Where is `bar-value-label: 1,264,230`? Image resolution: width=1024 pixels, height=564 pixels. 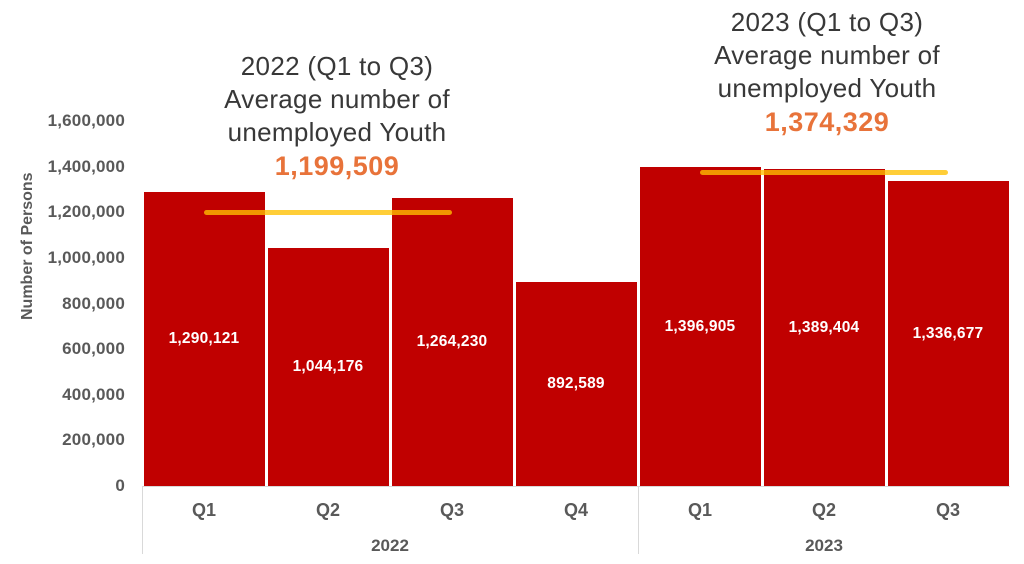 bar-value-label: 1,264,230 is located at coordinates (452, 341).